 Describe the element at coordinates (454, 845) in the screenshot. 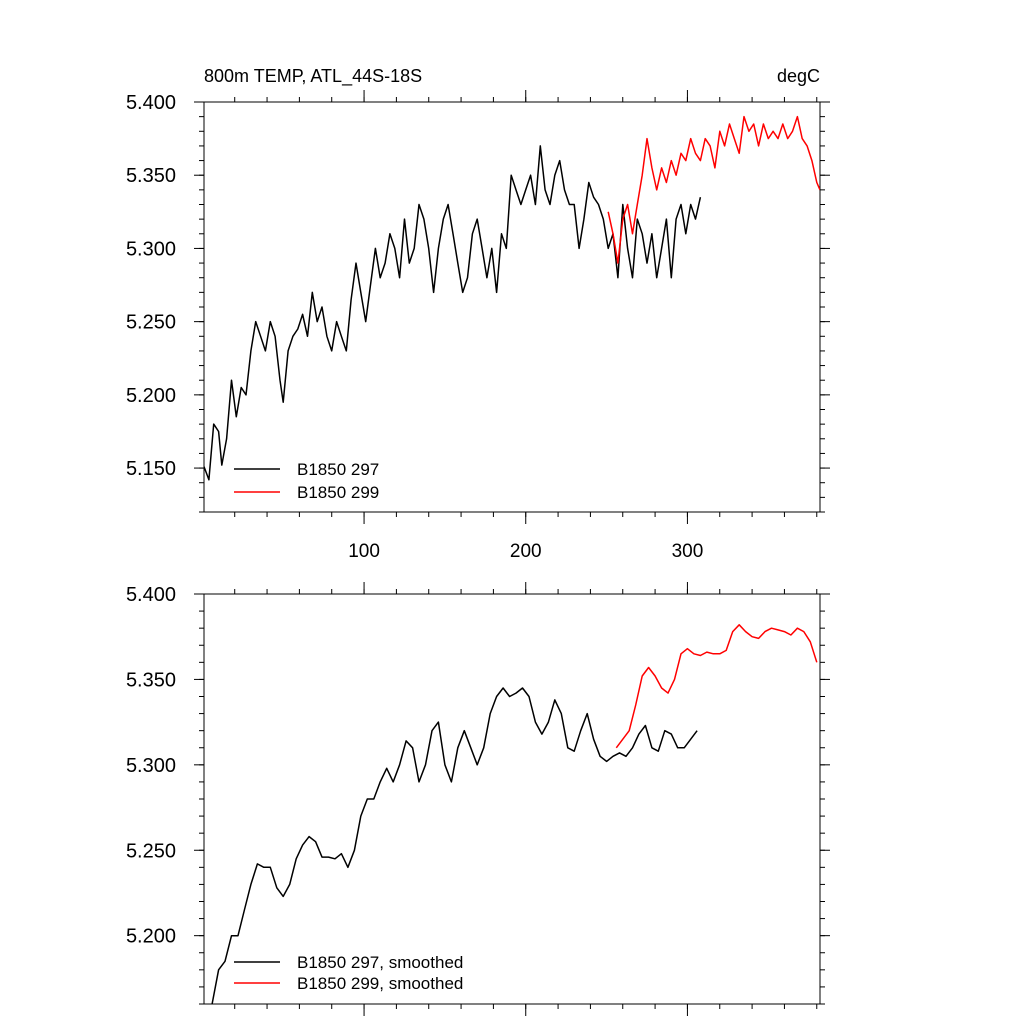

I see `series-line-b1850-297-smoothed` at that location.